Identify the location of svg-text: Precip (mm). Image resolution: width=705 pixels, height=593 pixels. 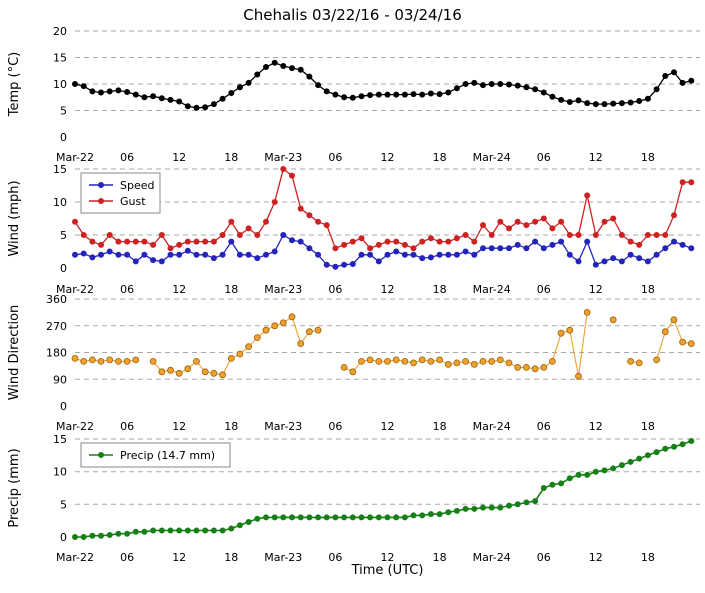
(14, 487).